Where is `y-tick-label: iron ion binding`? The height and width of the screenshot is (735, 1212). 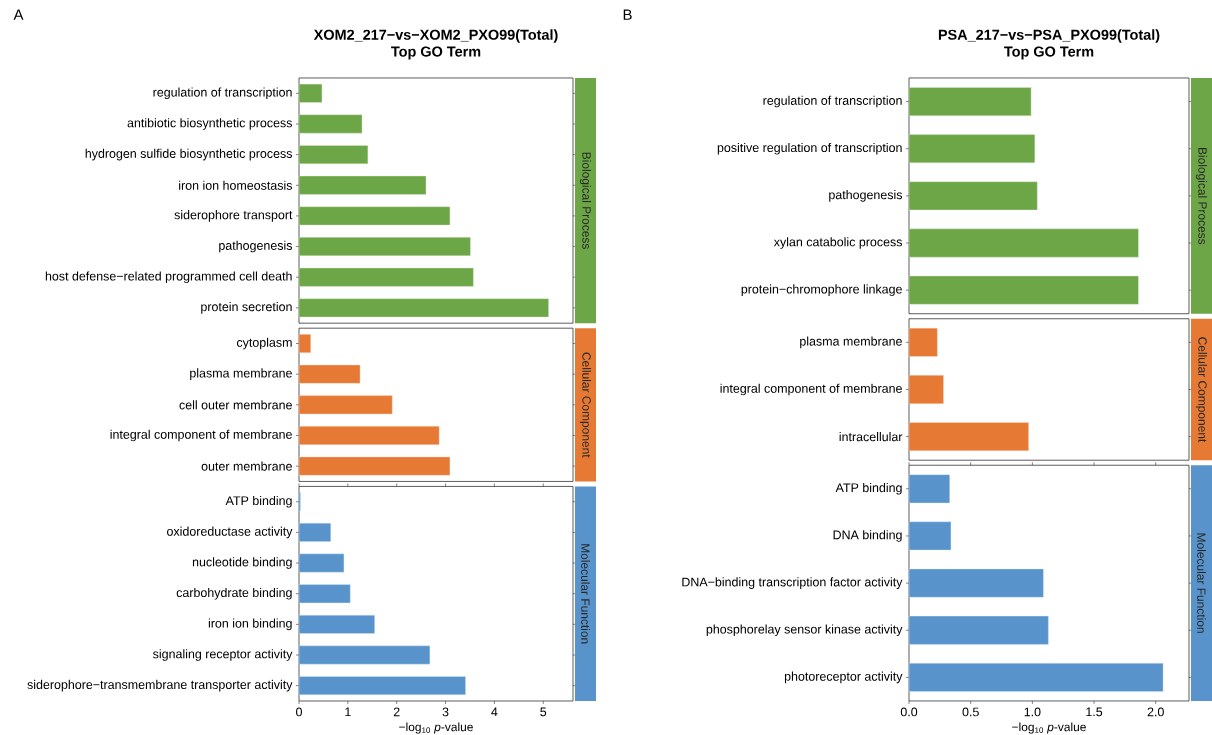 y-tick-label: iron ion binding is located at coordinates (250, 624).